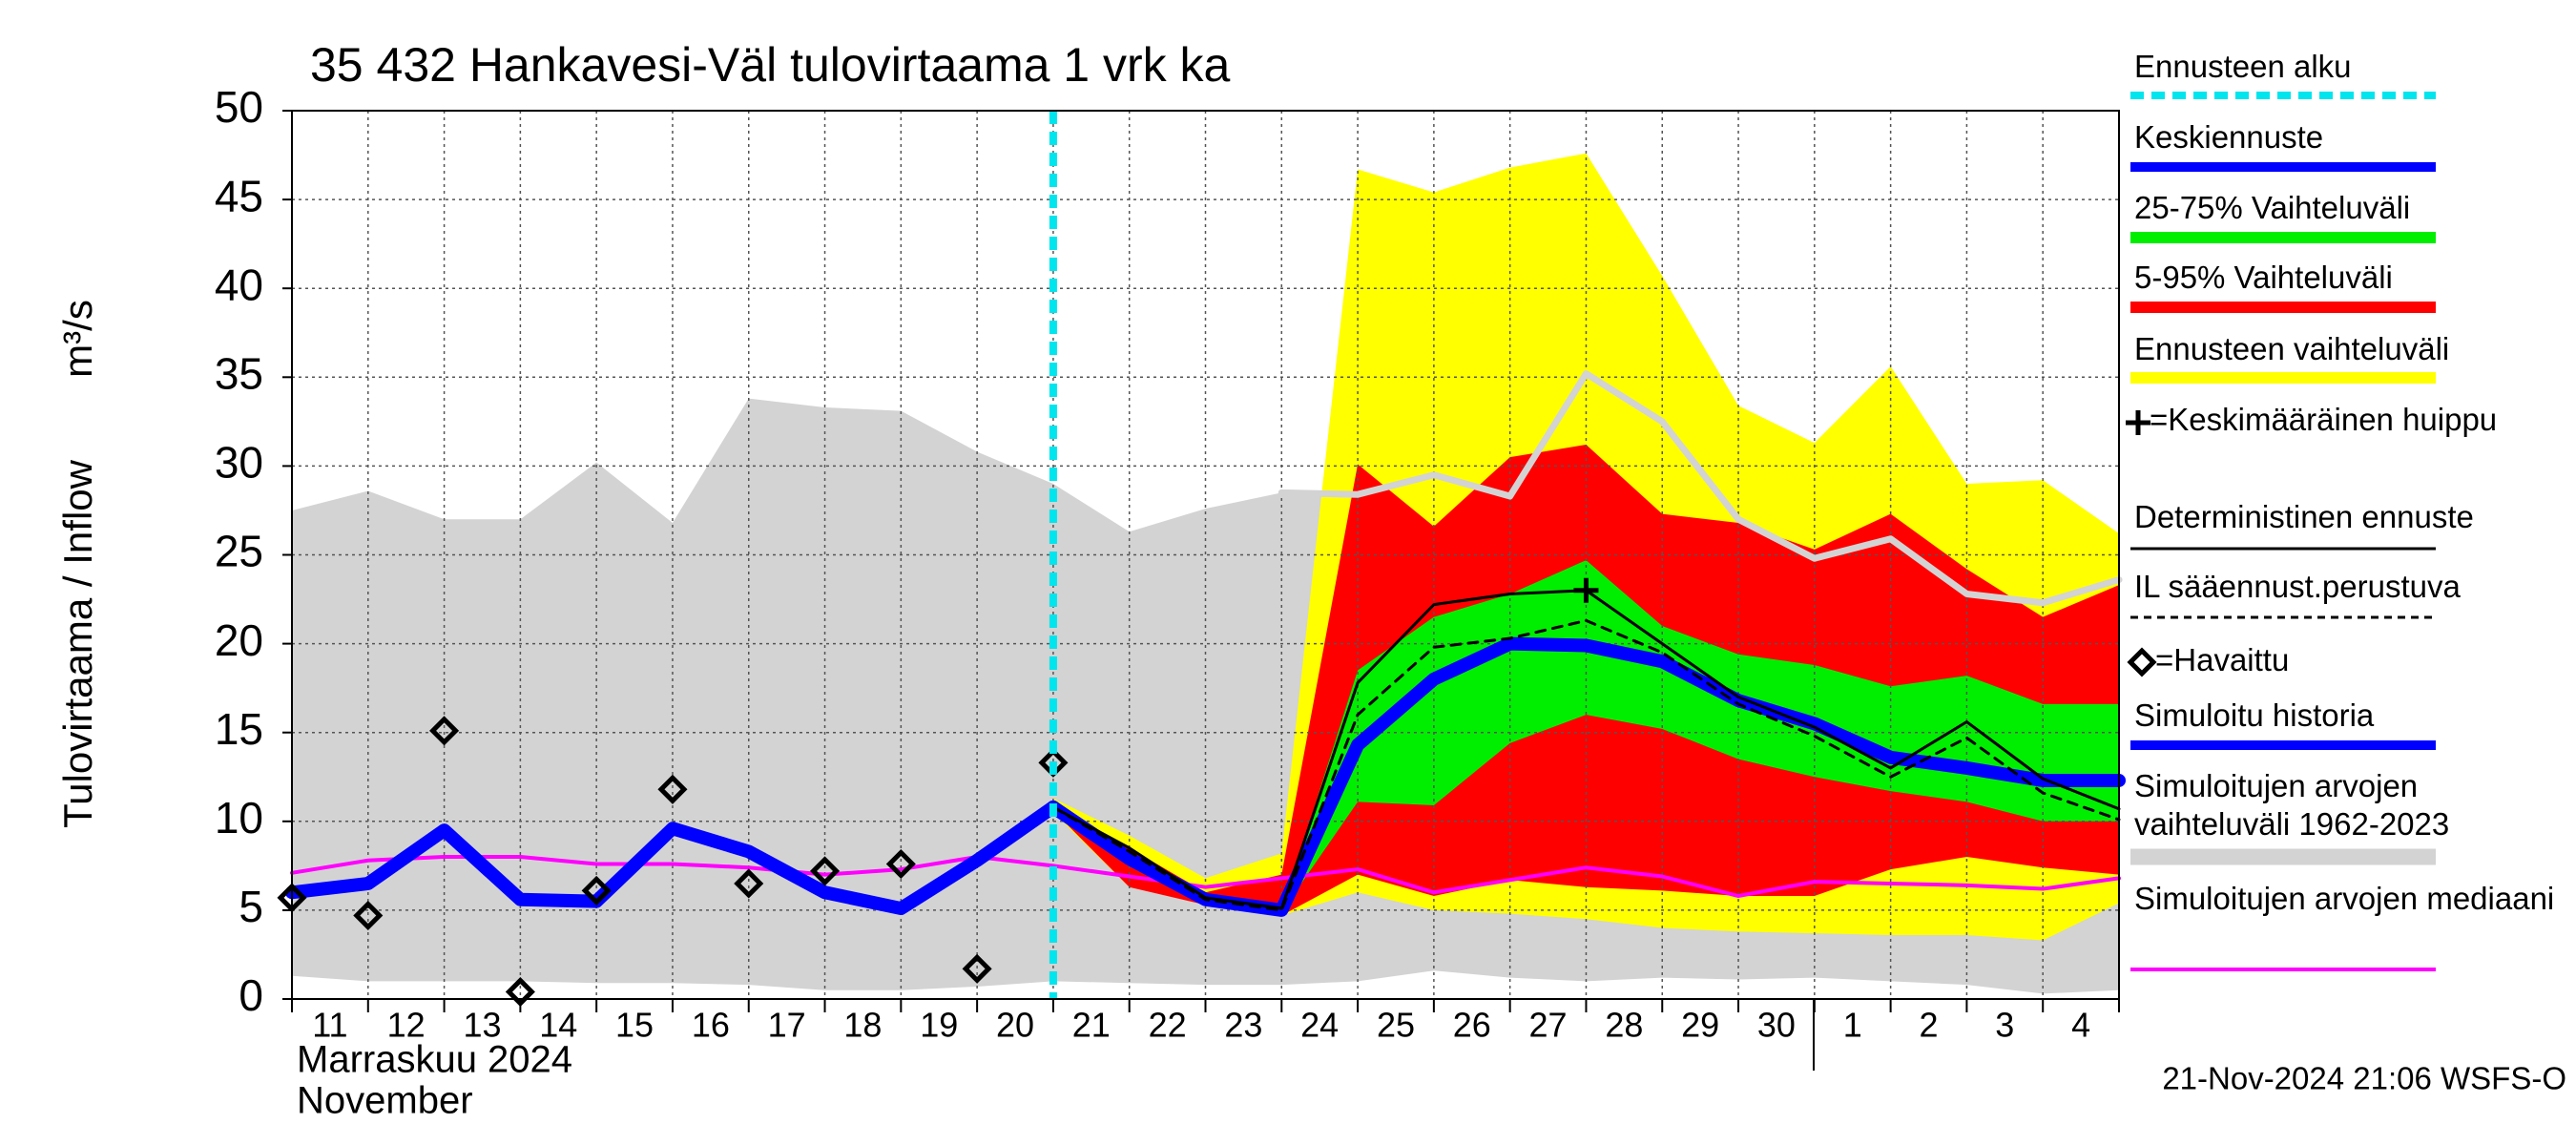 The width and height of the screenshot is (2576, 1145). I want to click on legend-label: Ennusteen vaihteluväli, so click(2292, 349).